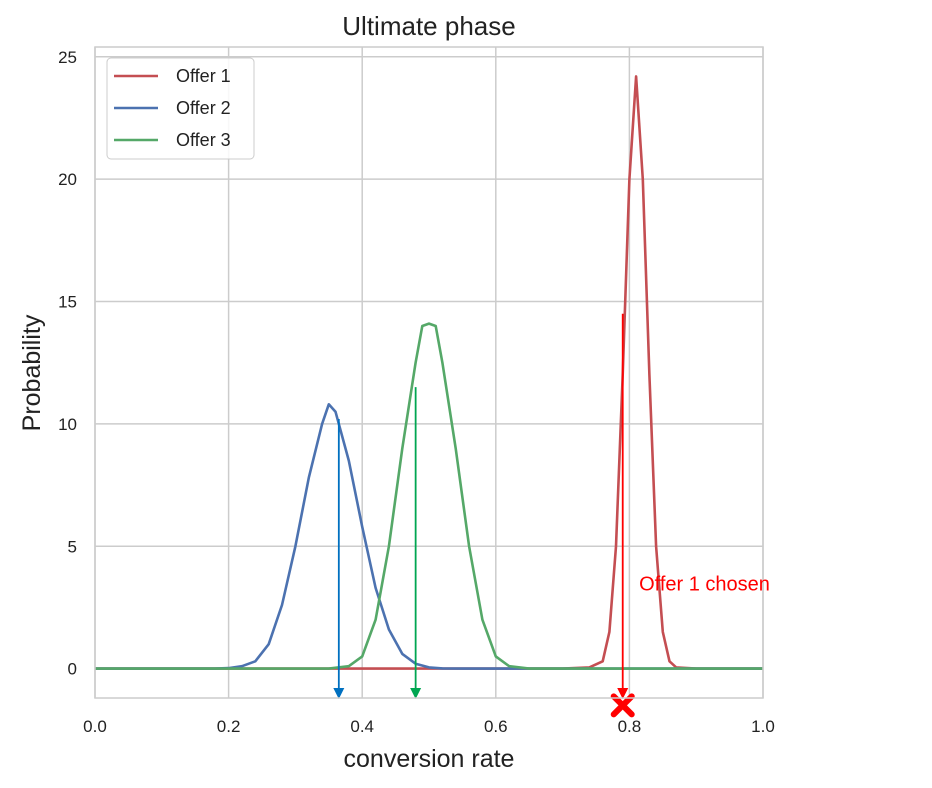 The width and height of the screenshot is (932, 788). I want to click on y-tick-label: 20, so click(67, 179).